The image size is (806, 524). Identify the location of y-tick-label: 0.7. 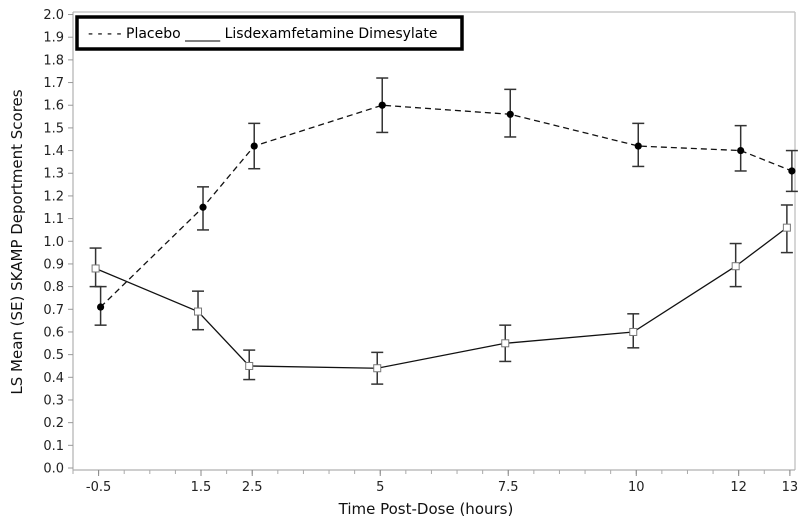
(53, 310).